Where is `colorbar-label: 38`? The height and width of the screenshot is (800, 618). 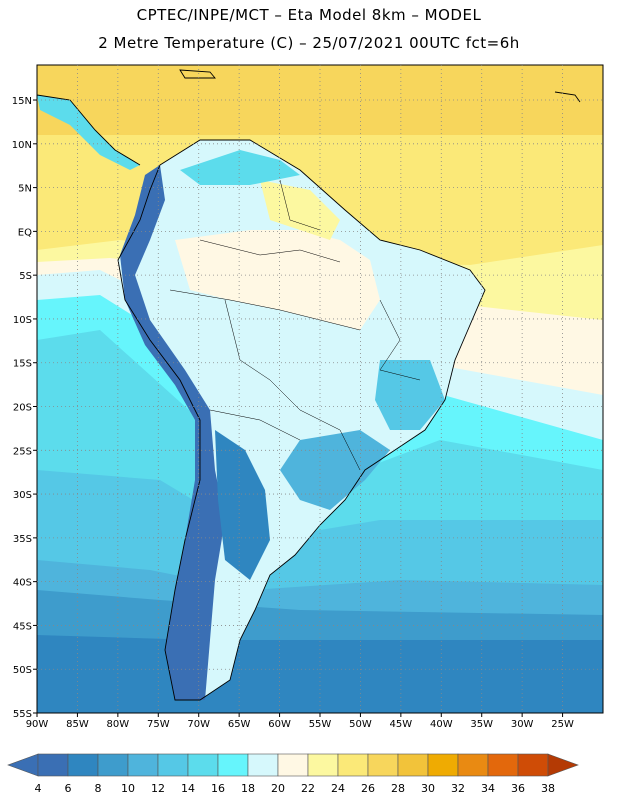 colorbar-label: 38 is located at coordinates (548, 788).